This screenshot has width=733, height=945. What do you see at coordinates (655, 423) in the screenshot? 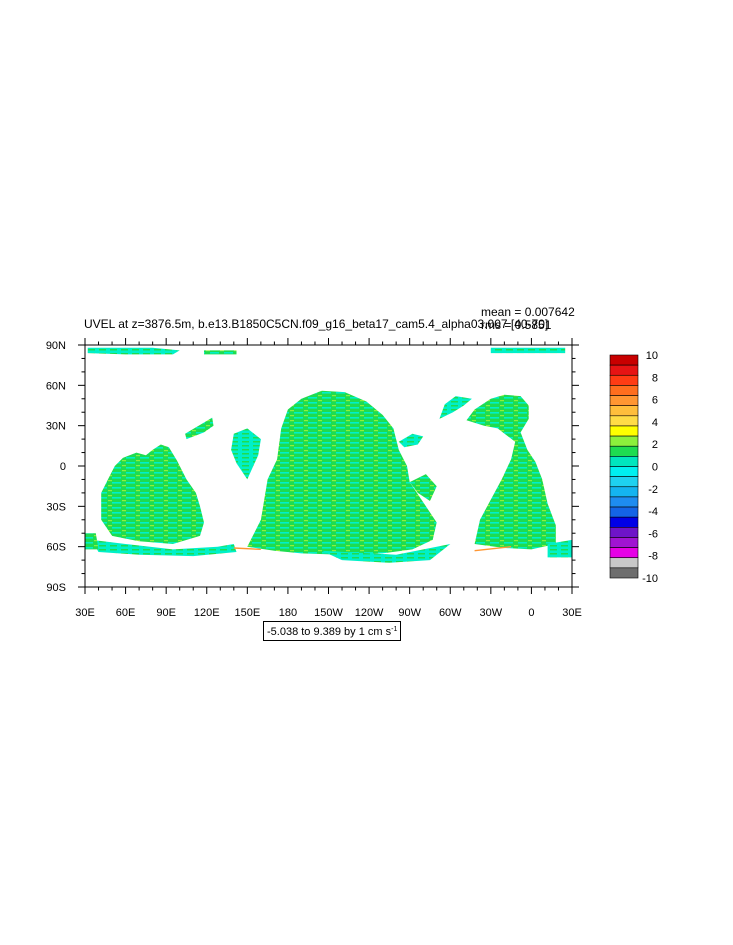
I see `colorbar-label: 4` at bounding box center [655, 423].